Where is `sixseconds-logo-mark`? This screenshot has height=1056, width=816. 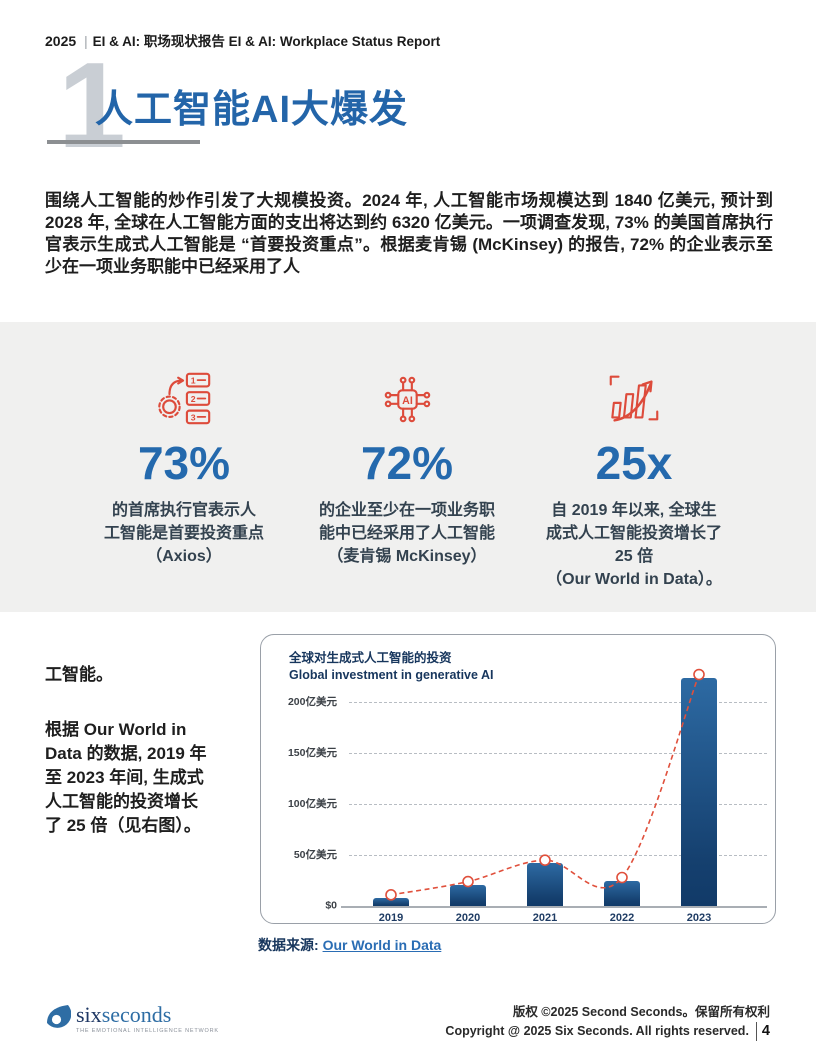
sixseconds-logo-mark is located at coordinates (59, 1016).